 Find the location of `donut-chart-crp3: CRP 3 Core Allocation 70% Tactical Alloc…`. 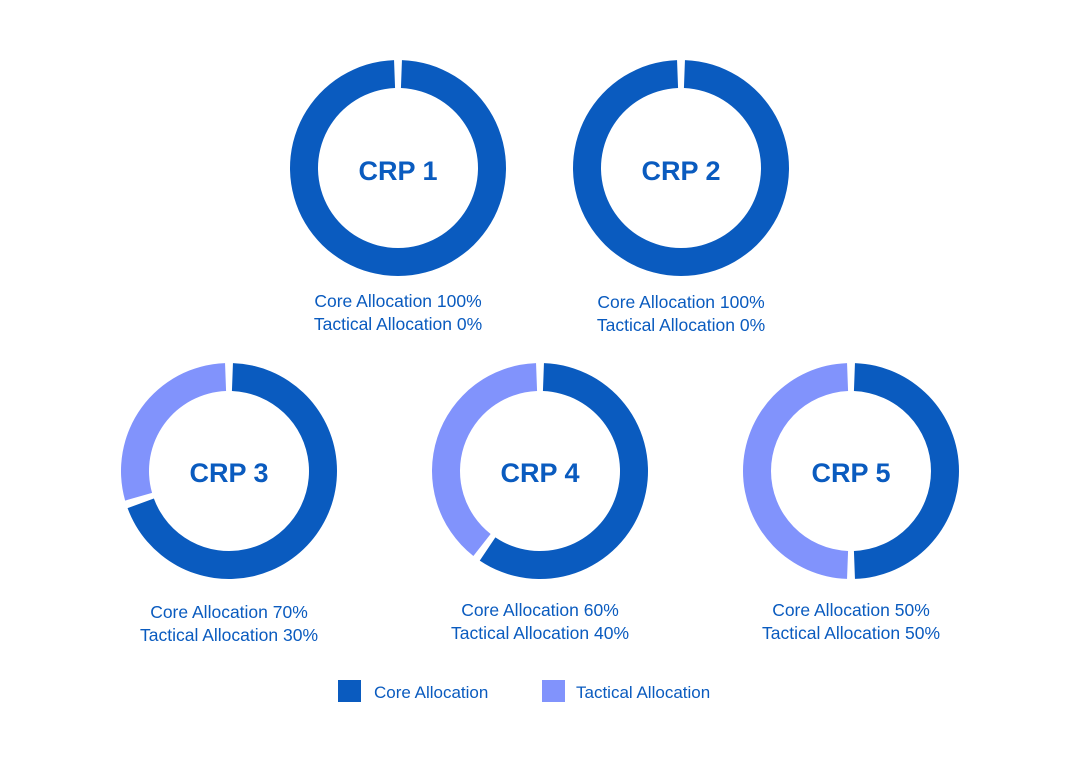

donut-chart-crp3: CRP 3 Core Allocation 70% Tactical Alloc… is located at coordinates (229, 504).